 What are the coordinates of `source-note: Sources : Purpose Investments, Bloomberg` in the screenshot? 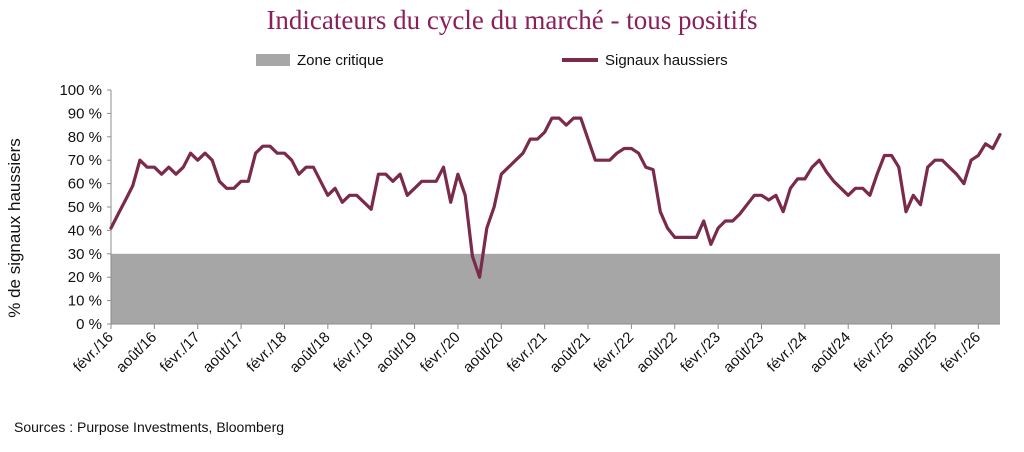 It's located at (149, 427).